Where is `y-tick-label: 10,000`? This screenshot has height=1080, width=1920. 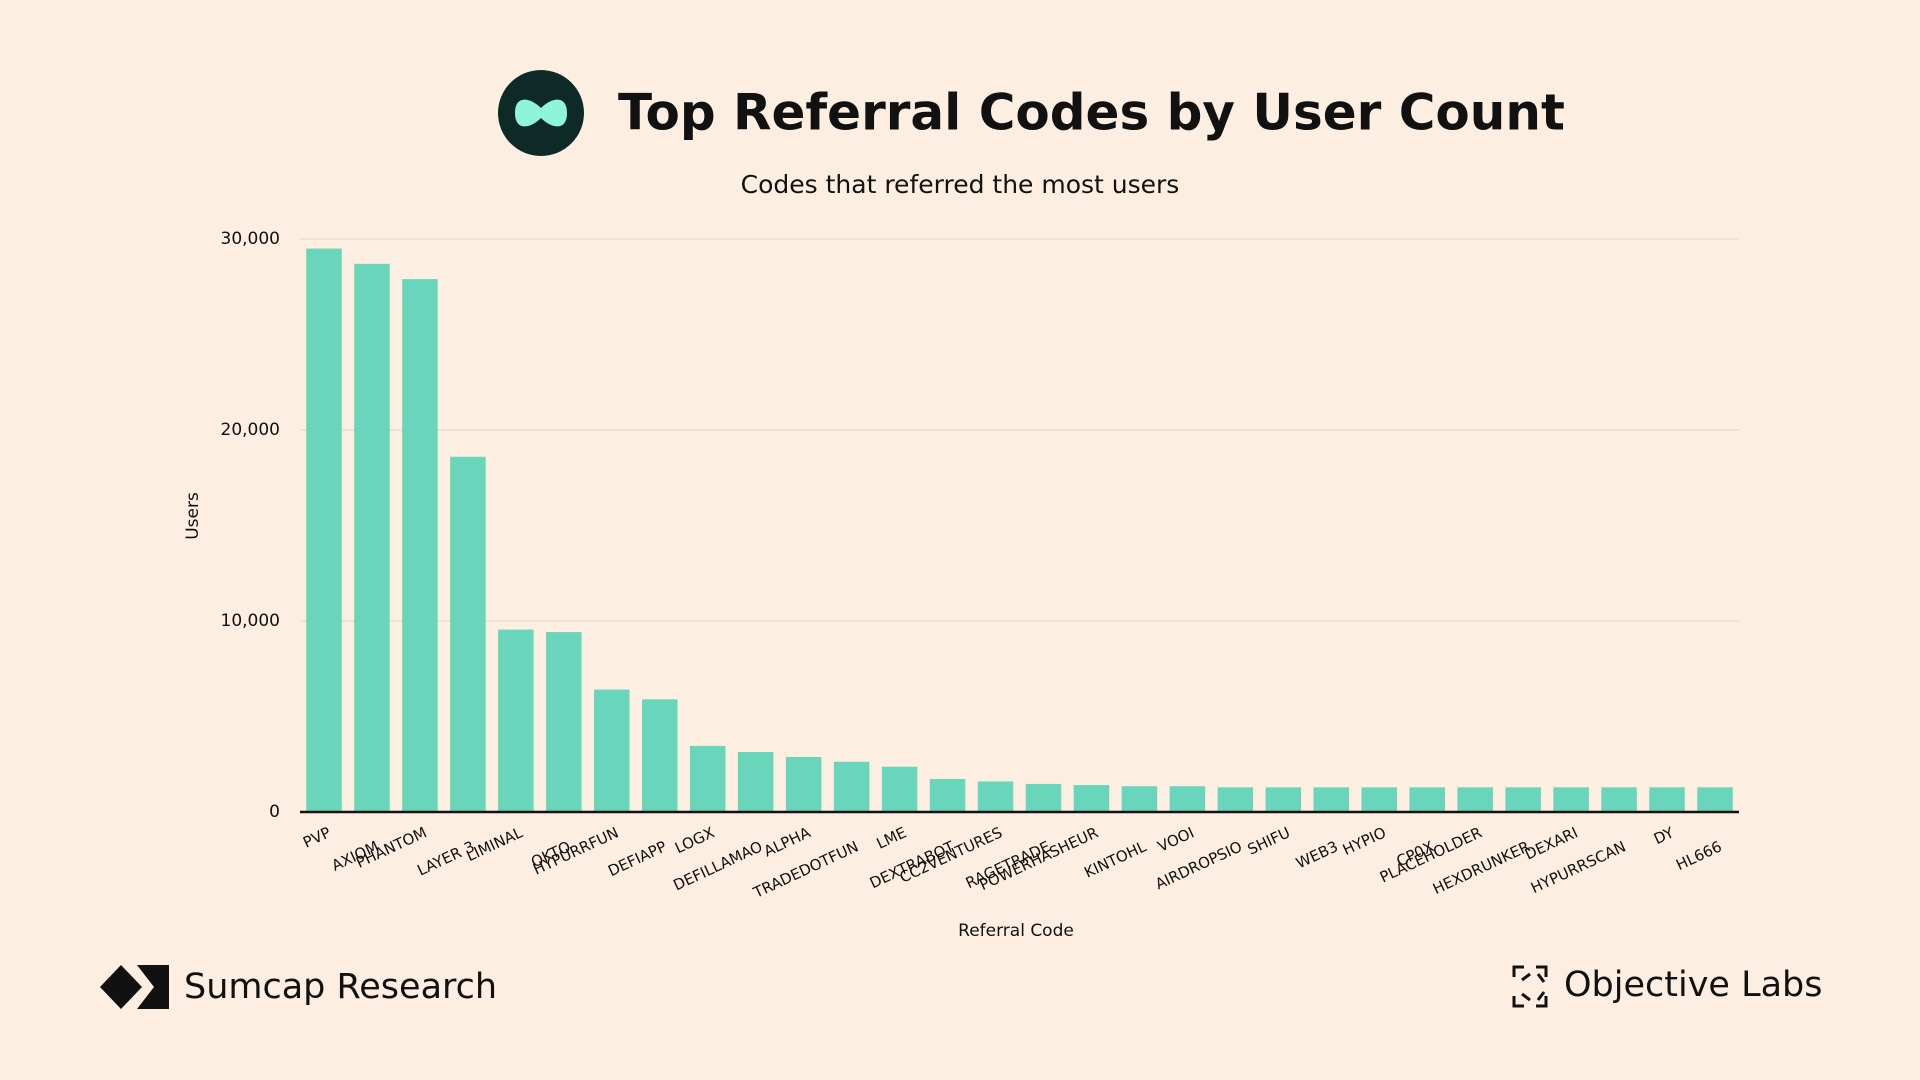
y-tick-label: 10,000 is located at coordinates (250, 621).